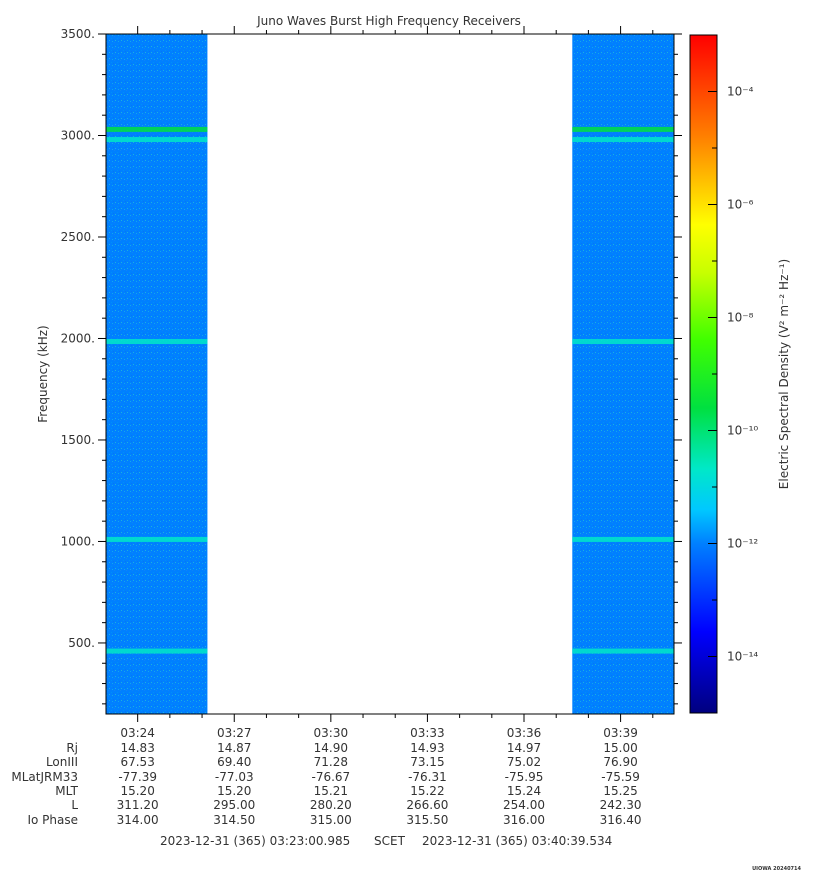 Image resolution: width=815 pixels, height=880 pixels. I want to click on y-tick-label: 3500., so click(78, 34).